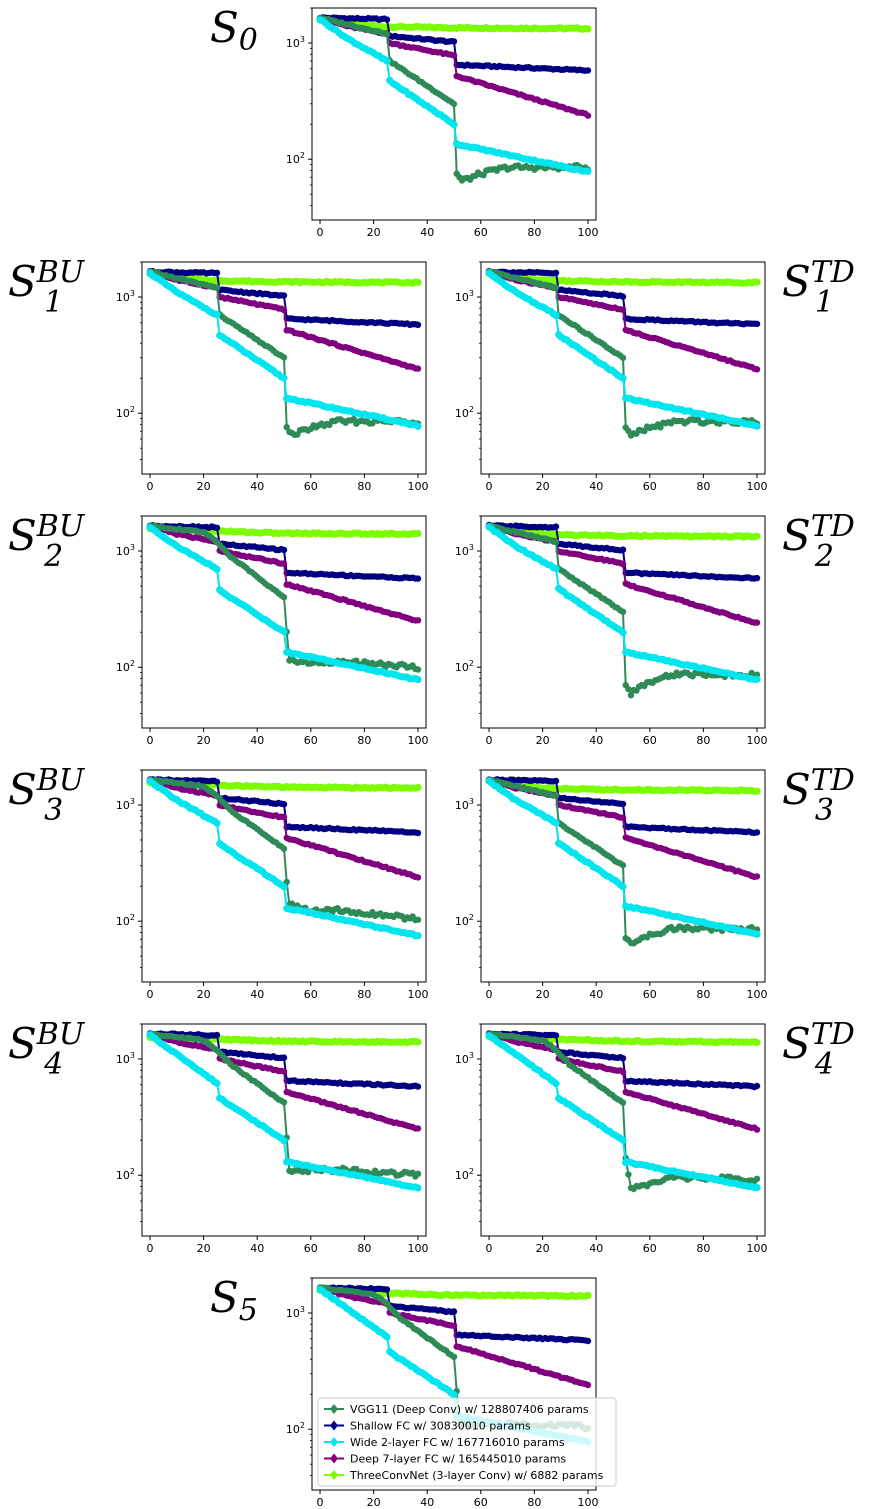 This screenshot has width=877, height=1509. I want to click on panel-label: STD 1, so click(818, 287).